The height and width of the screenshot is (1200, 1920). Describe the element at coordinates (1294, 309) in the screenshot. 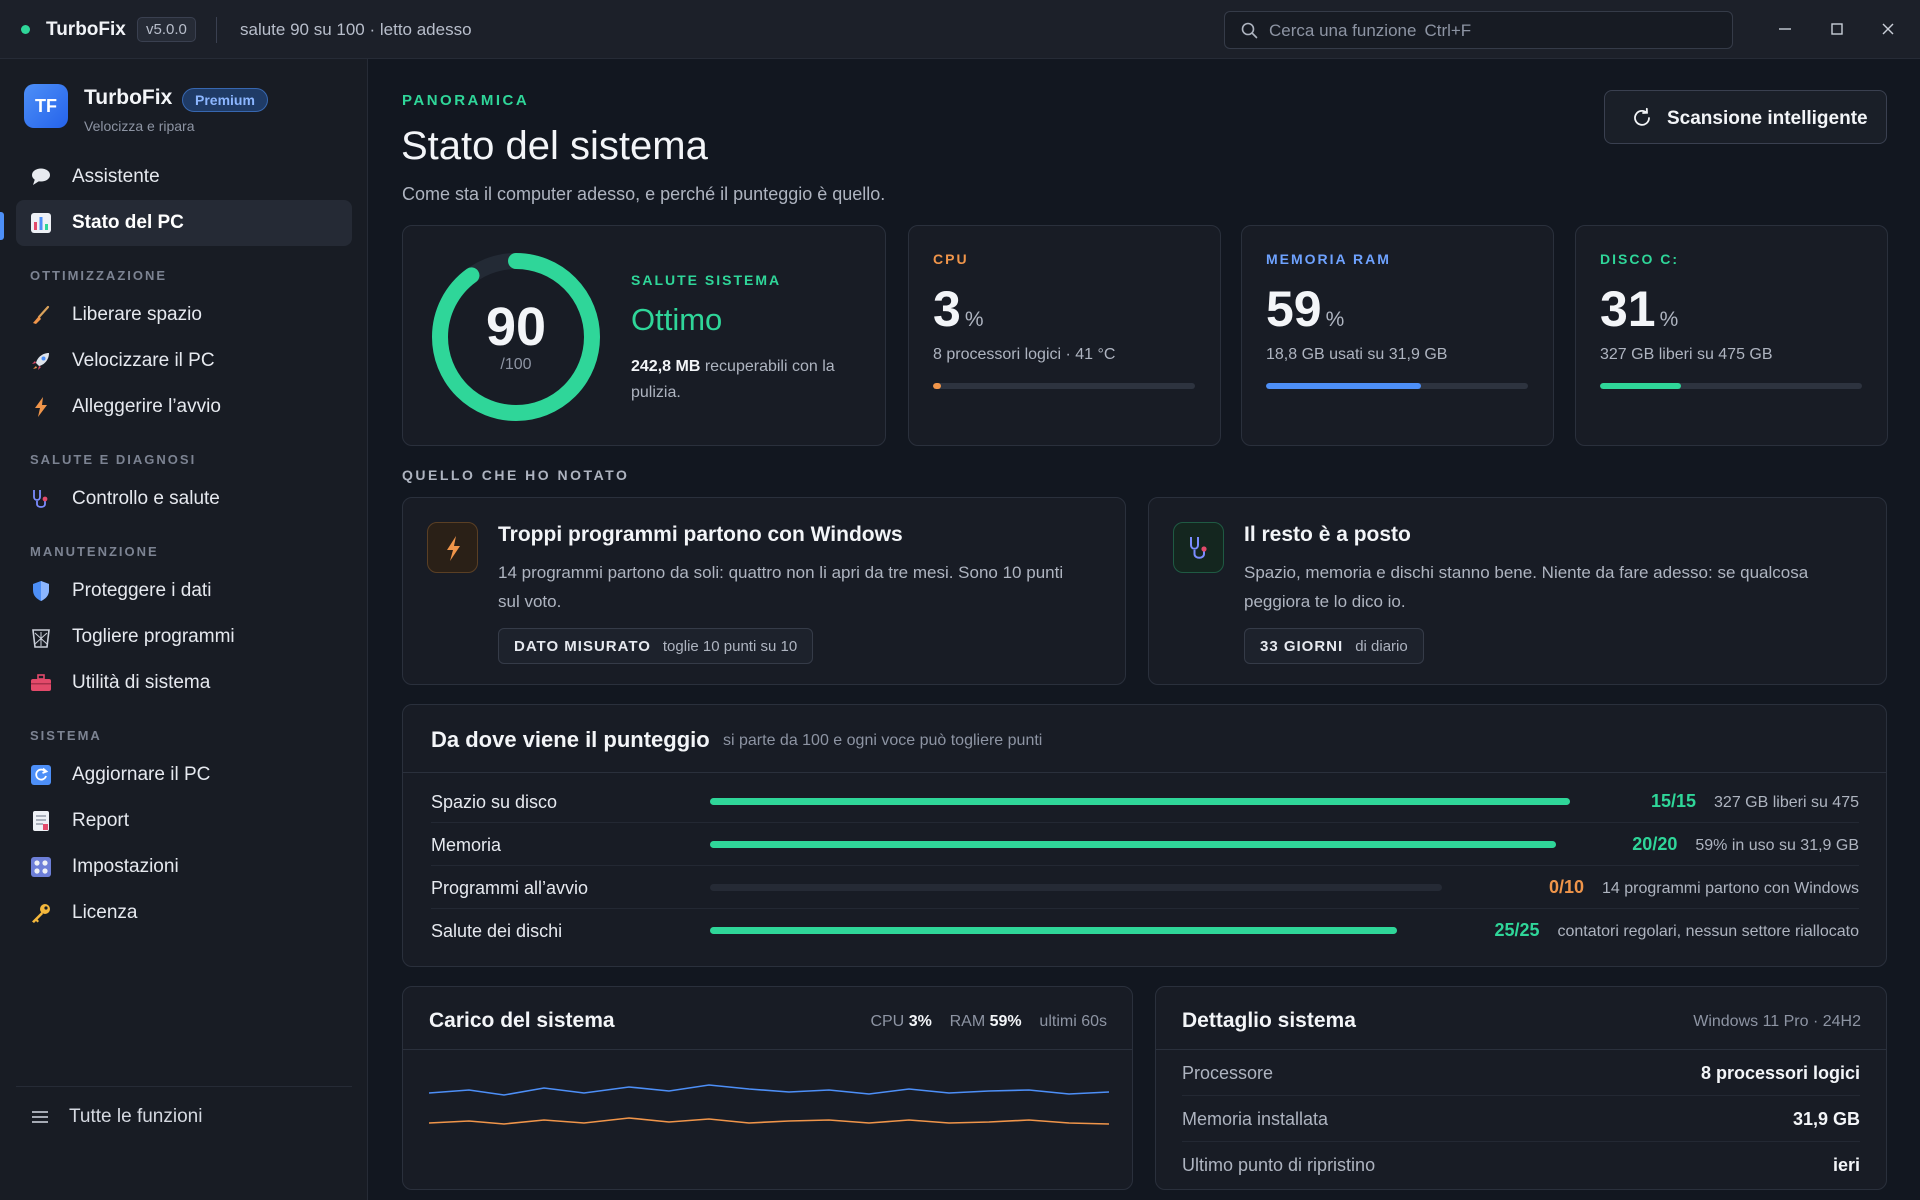

I see `metric-number: 59` at that location.